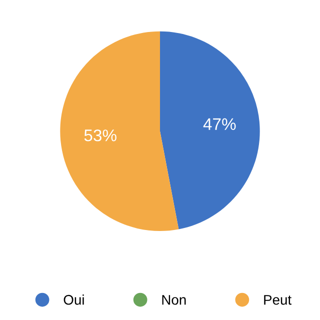 This screenshot has width=320, height=320. Describe the element at coordinates (219, 124) in the screenshot. I see `data-label: 47%` at that location.